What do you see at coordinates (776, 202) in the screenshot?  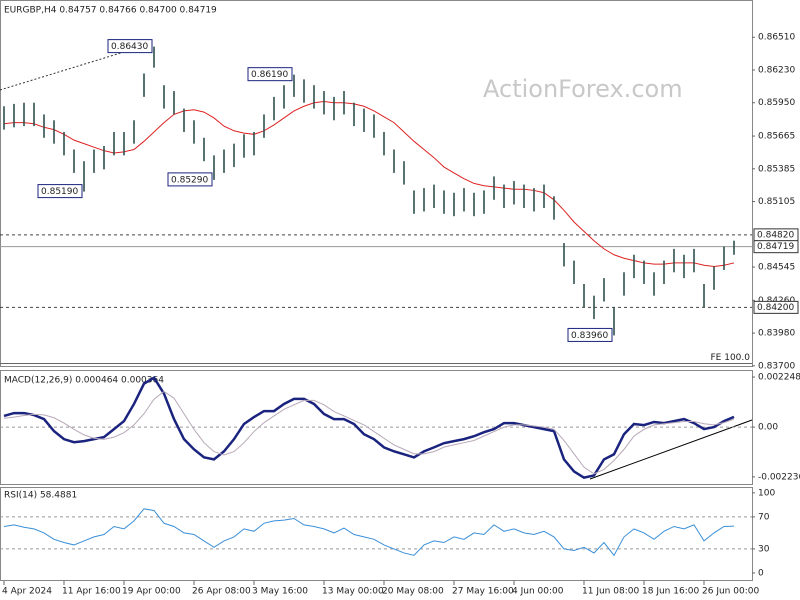 I see `y-tick-label: 0.85105` at bounding box center [776, 202].